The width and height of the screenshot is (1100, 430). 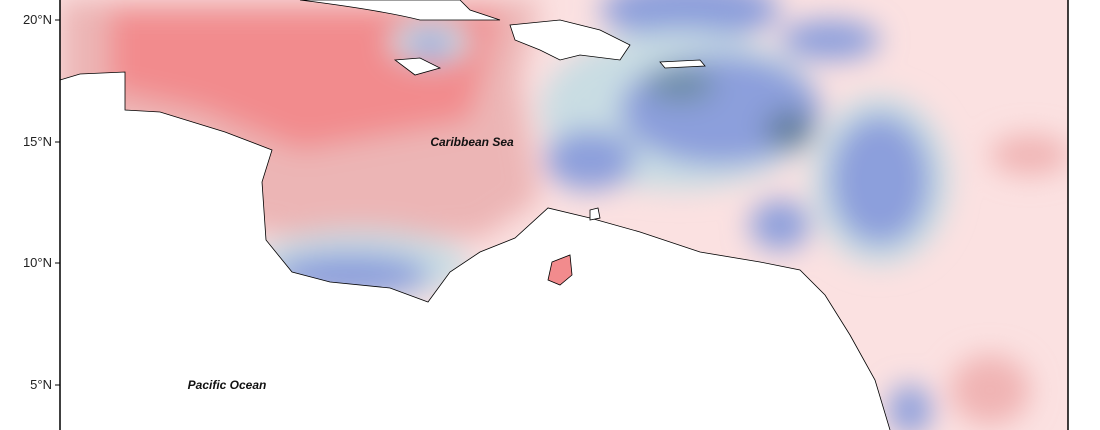 I want to click on ticks, so click(x=57, y=202).